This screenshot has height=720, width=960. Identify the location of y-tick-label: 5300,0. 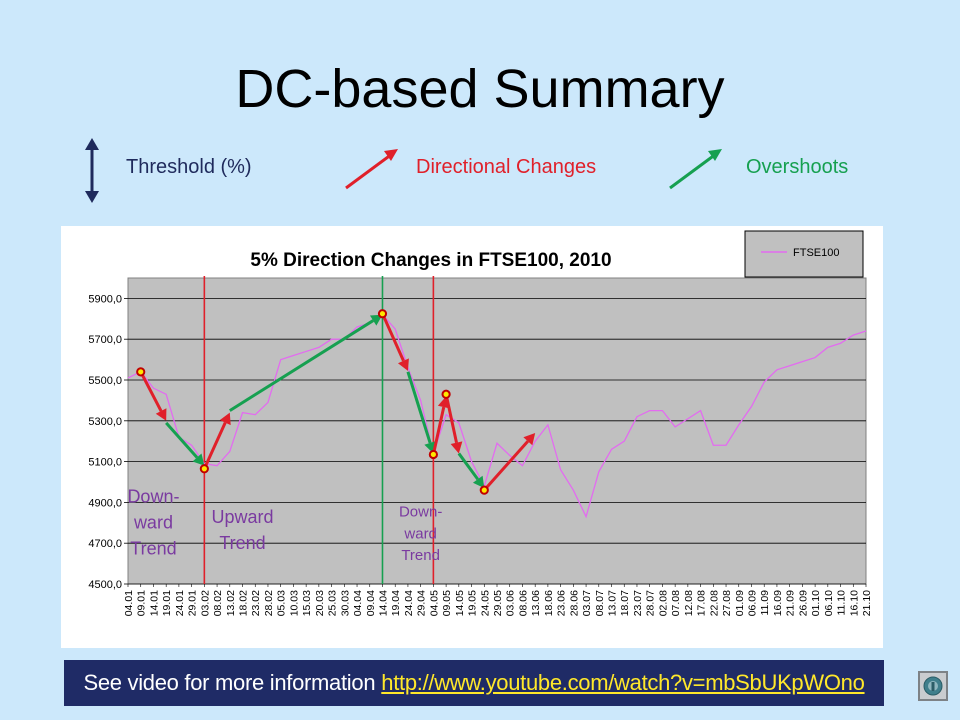
(105, 422).